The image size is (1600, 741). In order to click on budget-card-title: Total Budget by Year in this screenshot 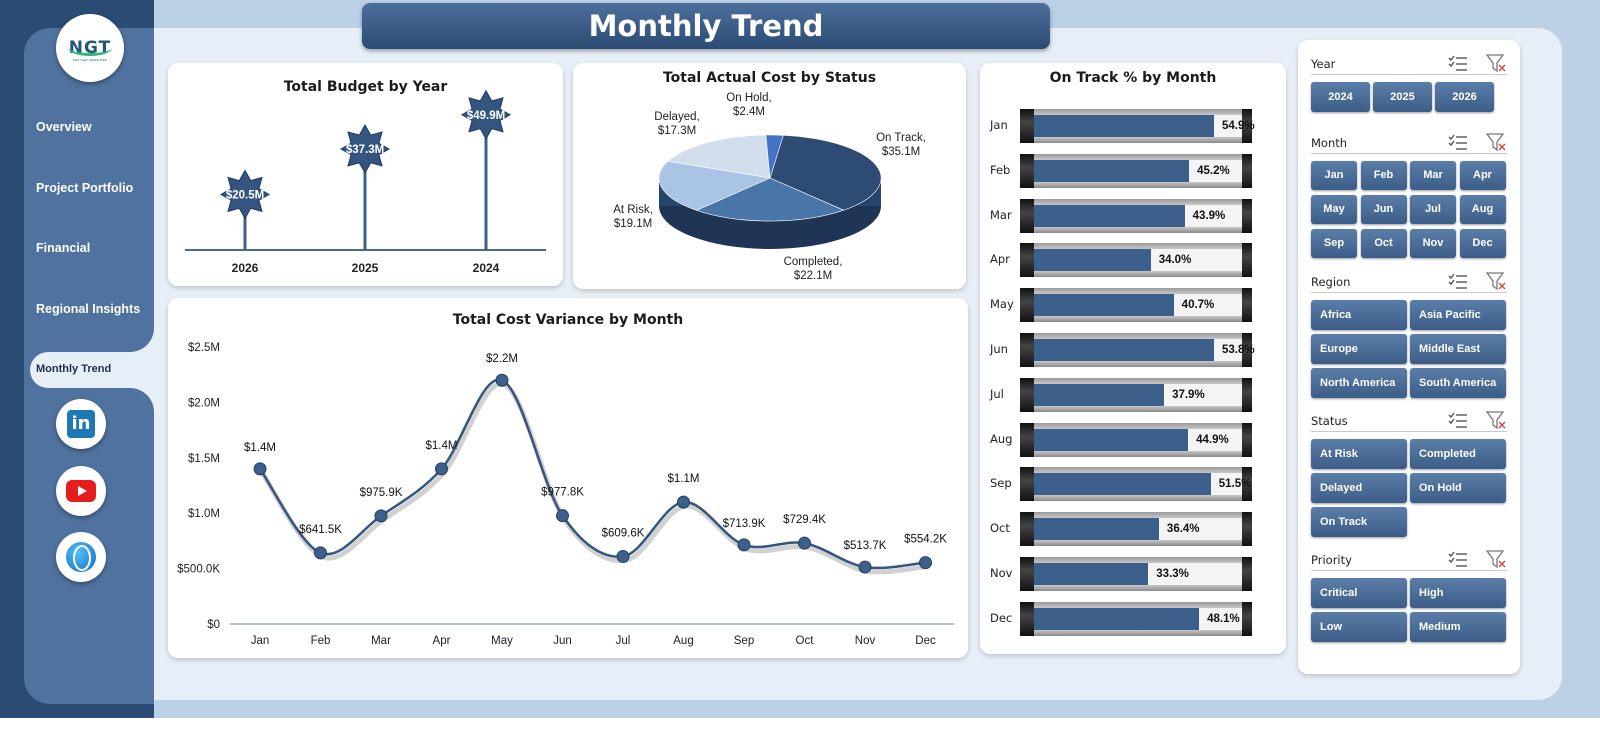, I will do `click(365, 87)`.